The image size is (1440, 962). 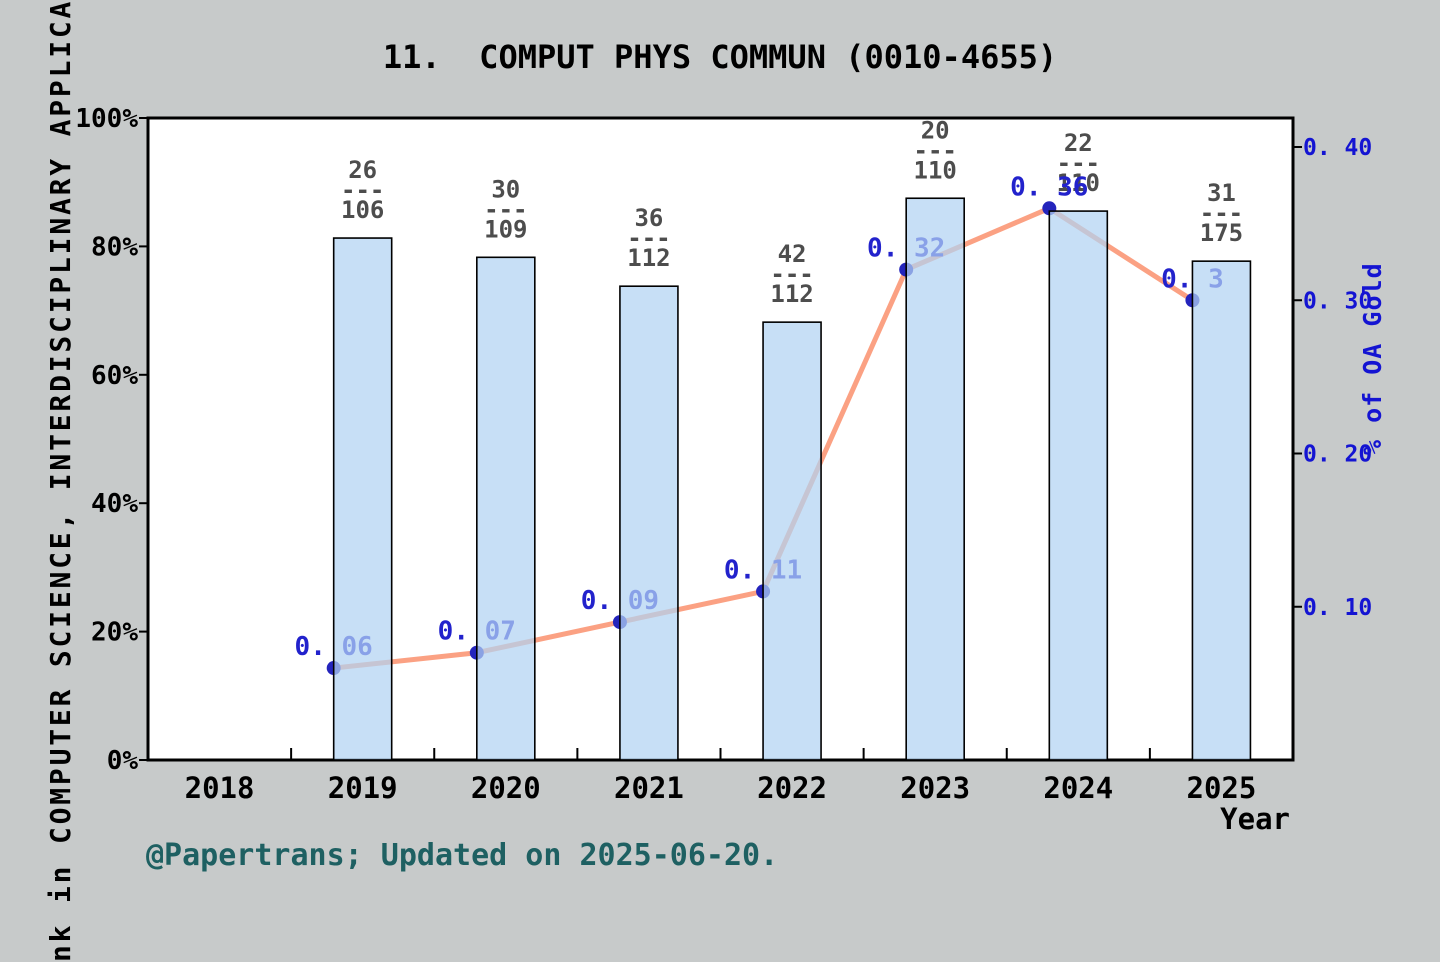 What do you see at coordinates (363, 788) in the screenshot?
I see `x-axis-tick-label: 2019` at bounding box center [363, 788].